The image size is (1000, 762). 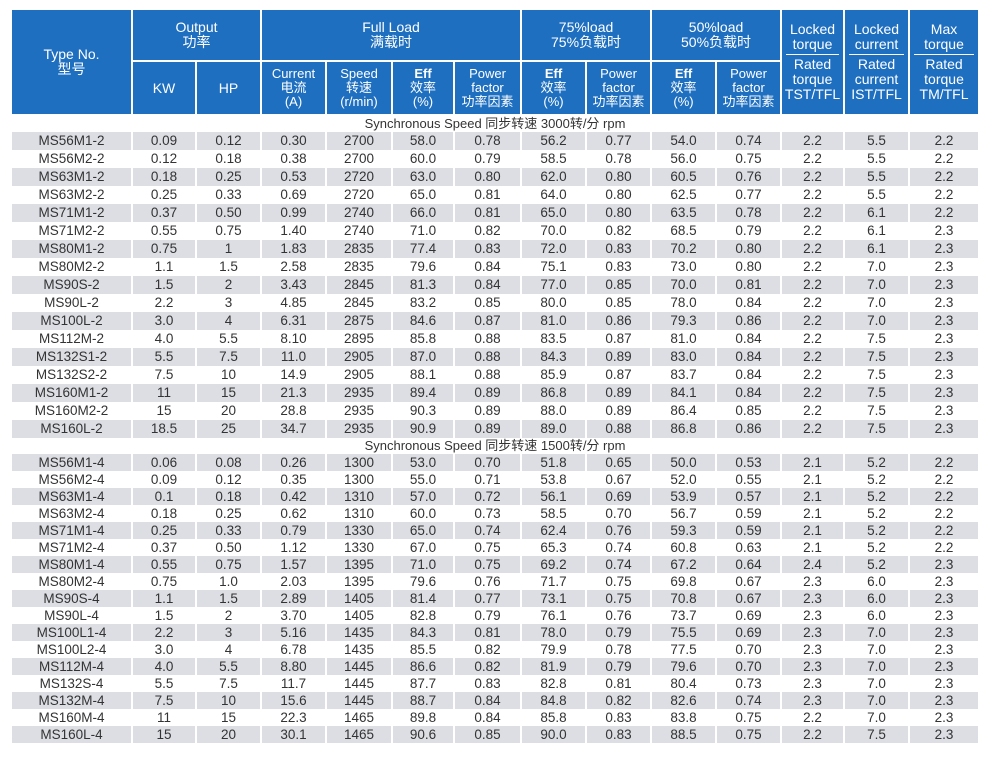 What do you see at coordinates (359, 339) in the screenshot?
I see `table-cell: 2895` at bounding box center [359, 339].